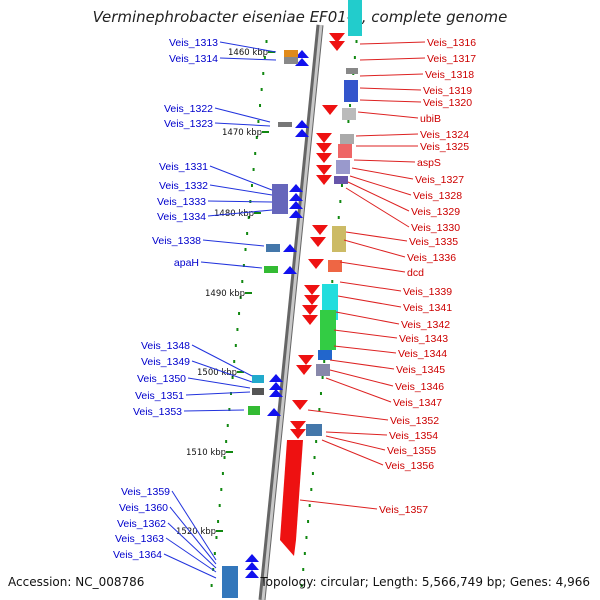 This screenshot has height=600, width=600. I want to click on scale-tick-label: 1520 kbp, so click(196, 532).